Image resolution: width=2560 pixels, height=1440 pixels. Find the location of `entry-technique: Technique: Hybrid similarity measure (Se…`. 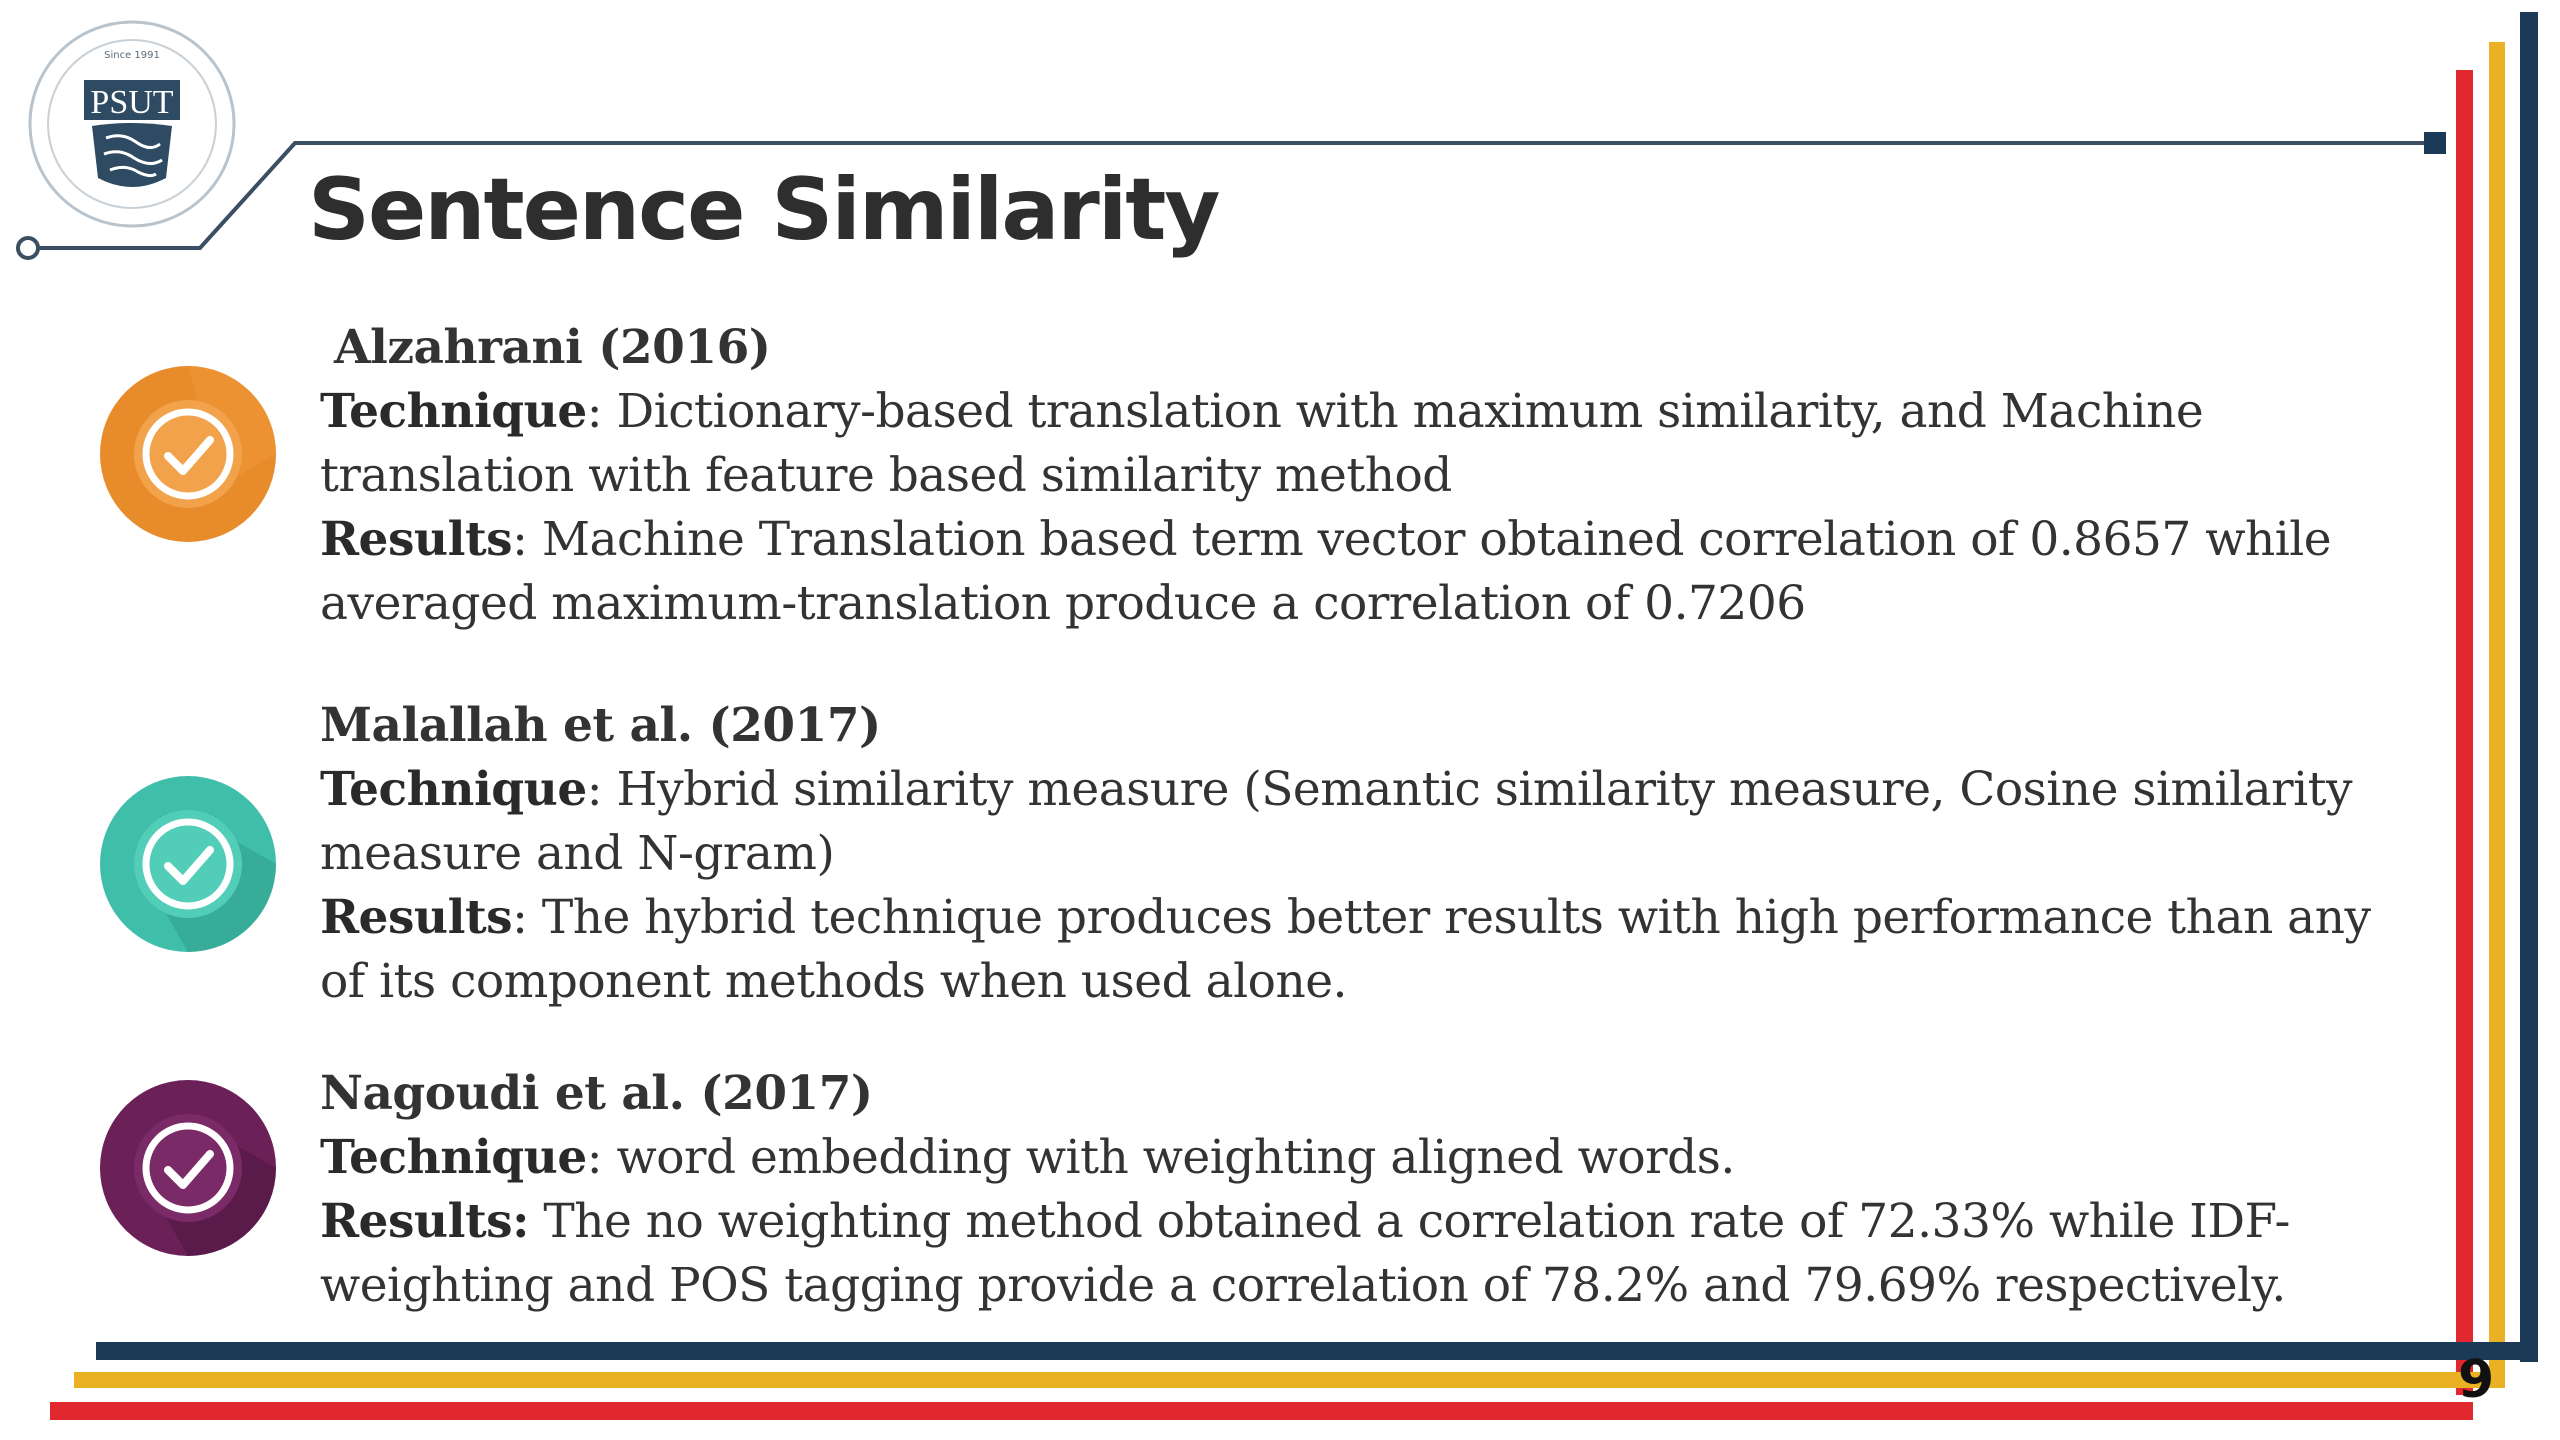

entry-technique: Technique: Hybrid similarity measure (Se… is located at coordinates (1336, 821).